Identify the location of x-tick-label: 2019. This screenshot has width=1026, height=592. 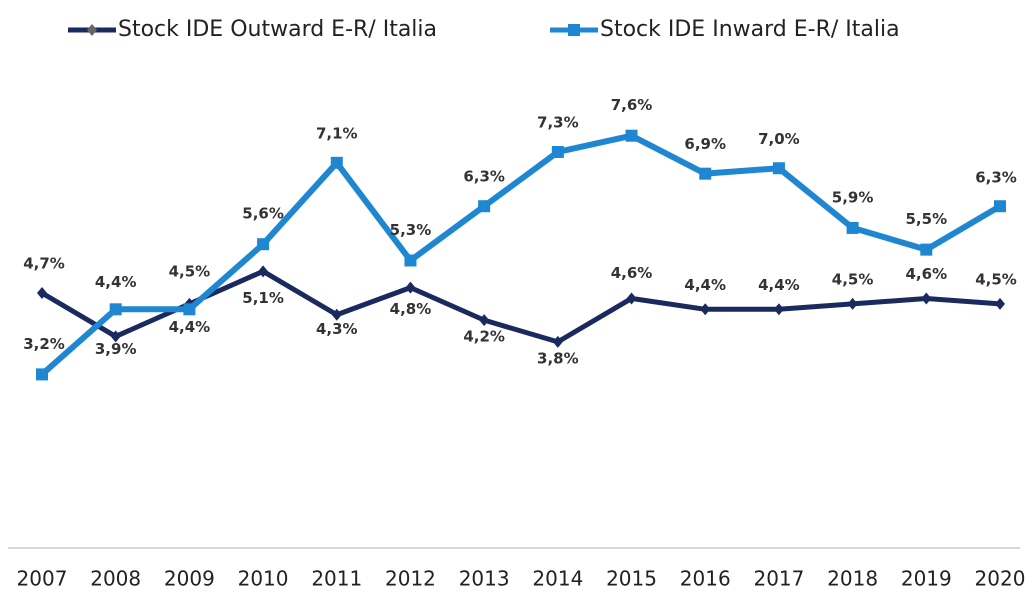
(926, 579).